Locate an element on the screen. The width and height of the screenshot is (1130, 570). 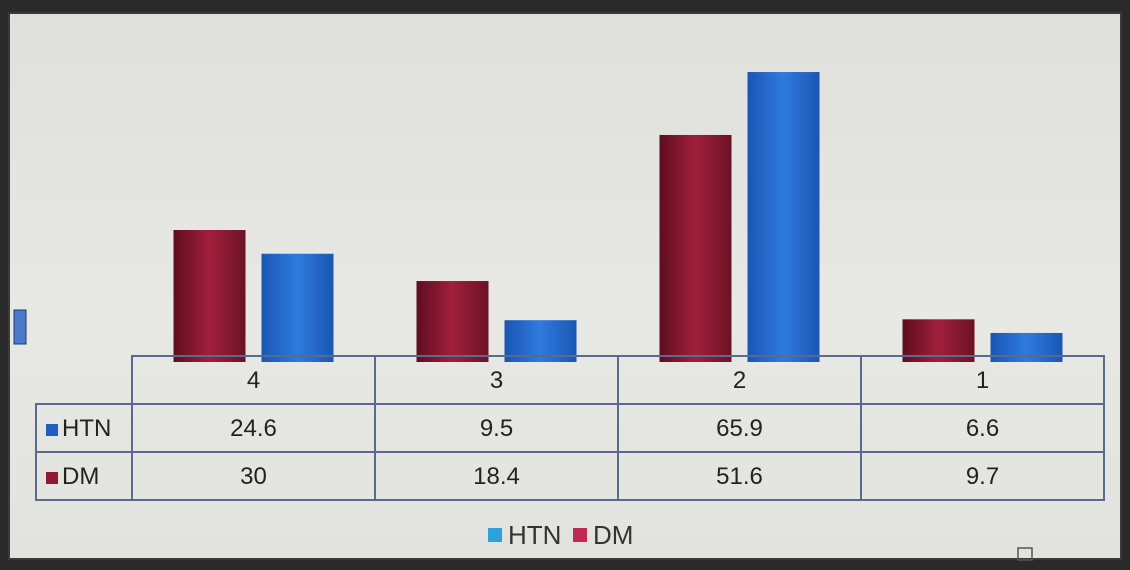
corner-checkbox-icon is located at coordinates (1025, 554).